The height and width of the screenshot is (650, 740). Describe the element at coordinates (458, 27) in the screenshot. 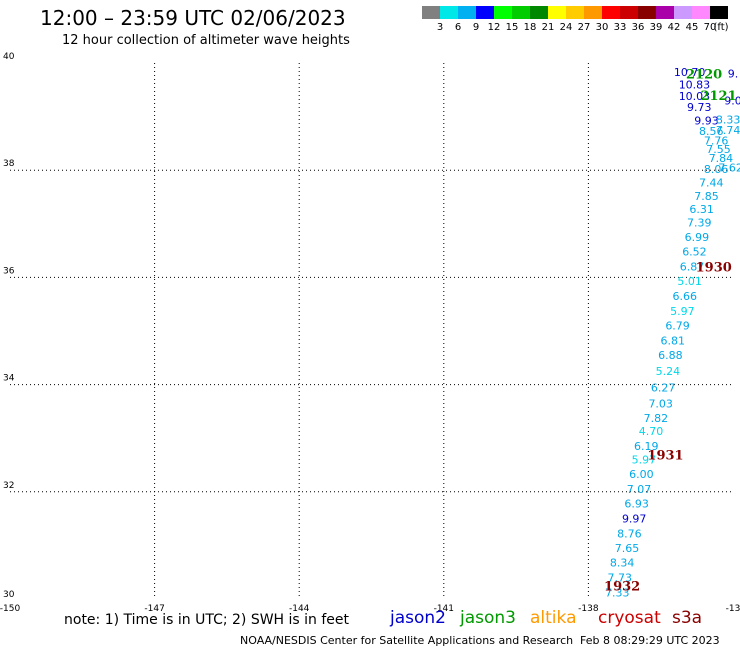

I see `legend-tick-label: 6` at that location.